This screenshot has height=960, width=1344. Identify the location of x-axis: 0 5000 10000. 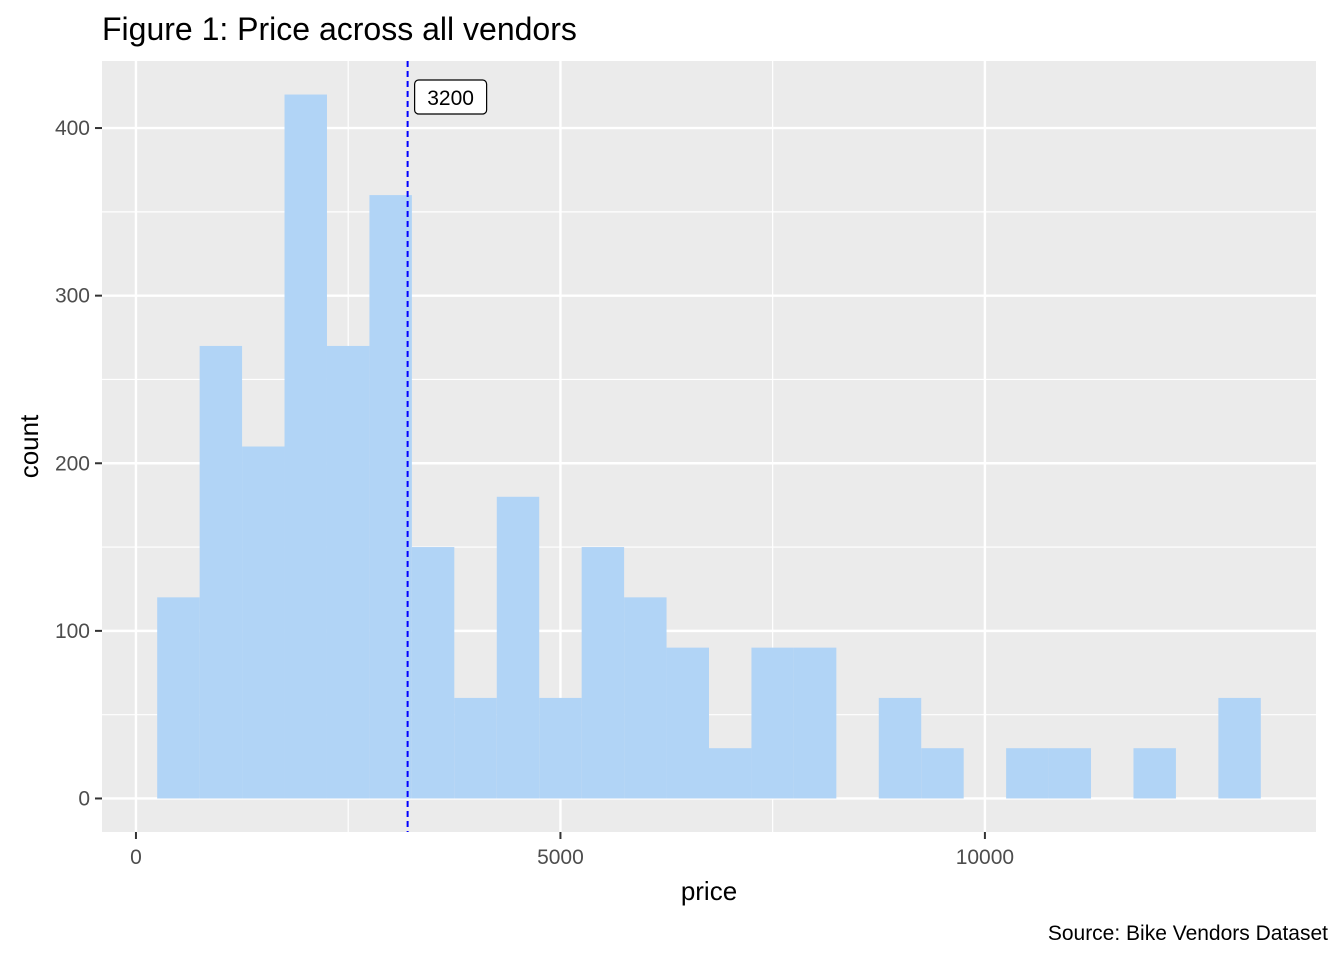
(572, 850).